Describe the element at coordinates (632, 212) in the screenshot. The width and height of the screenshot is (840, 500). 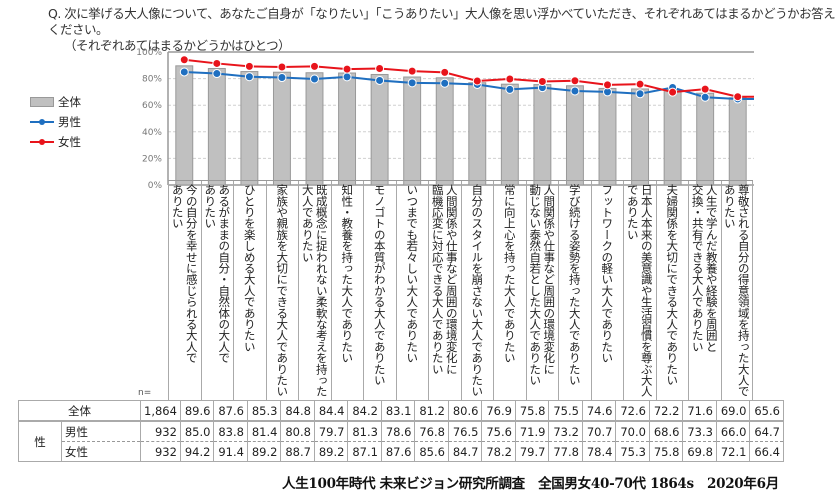
I see `category-label-line: でありたい` at that location.